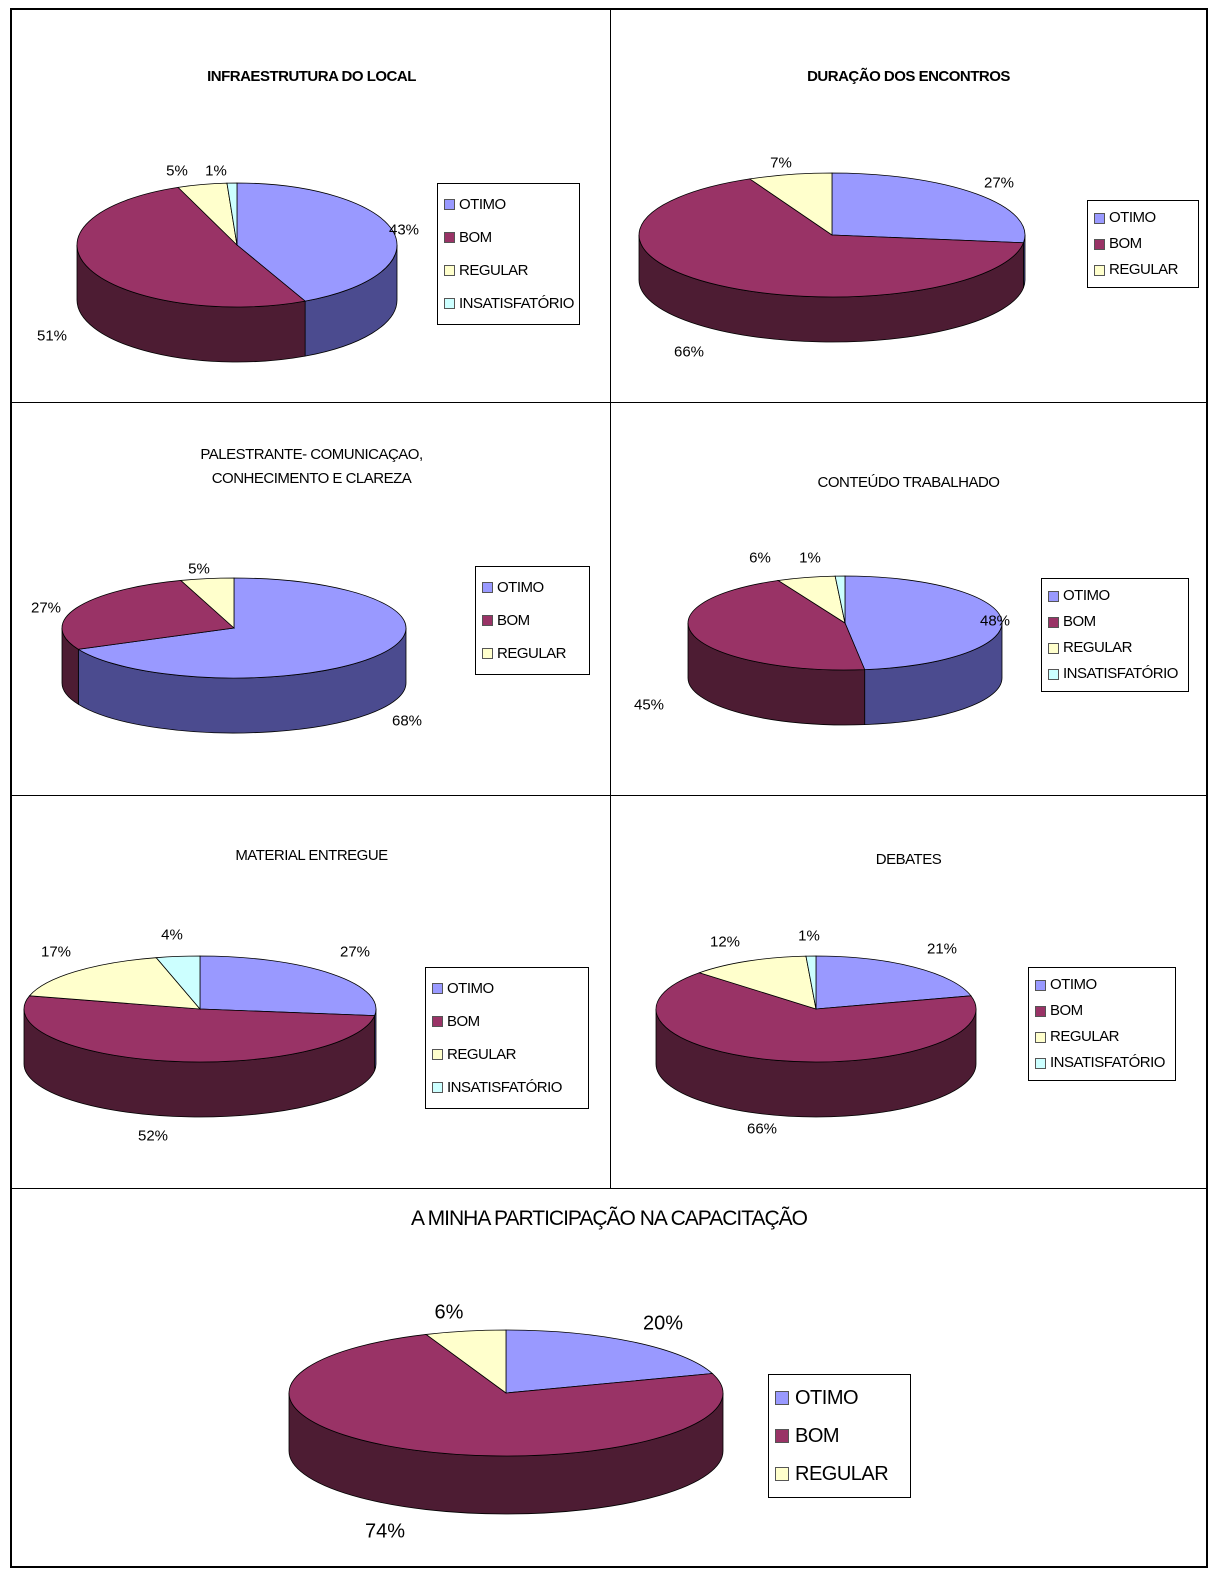 The width and height of the screenshot is (1213, 1582). I want to click on data-label-regular: 7%, so click(781, 163).